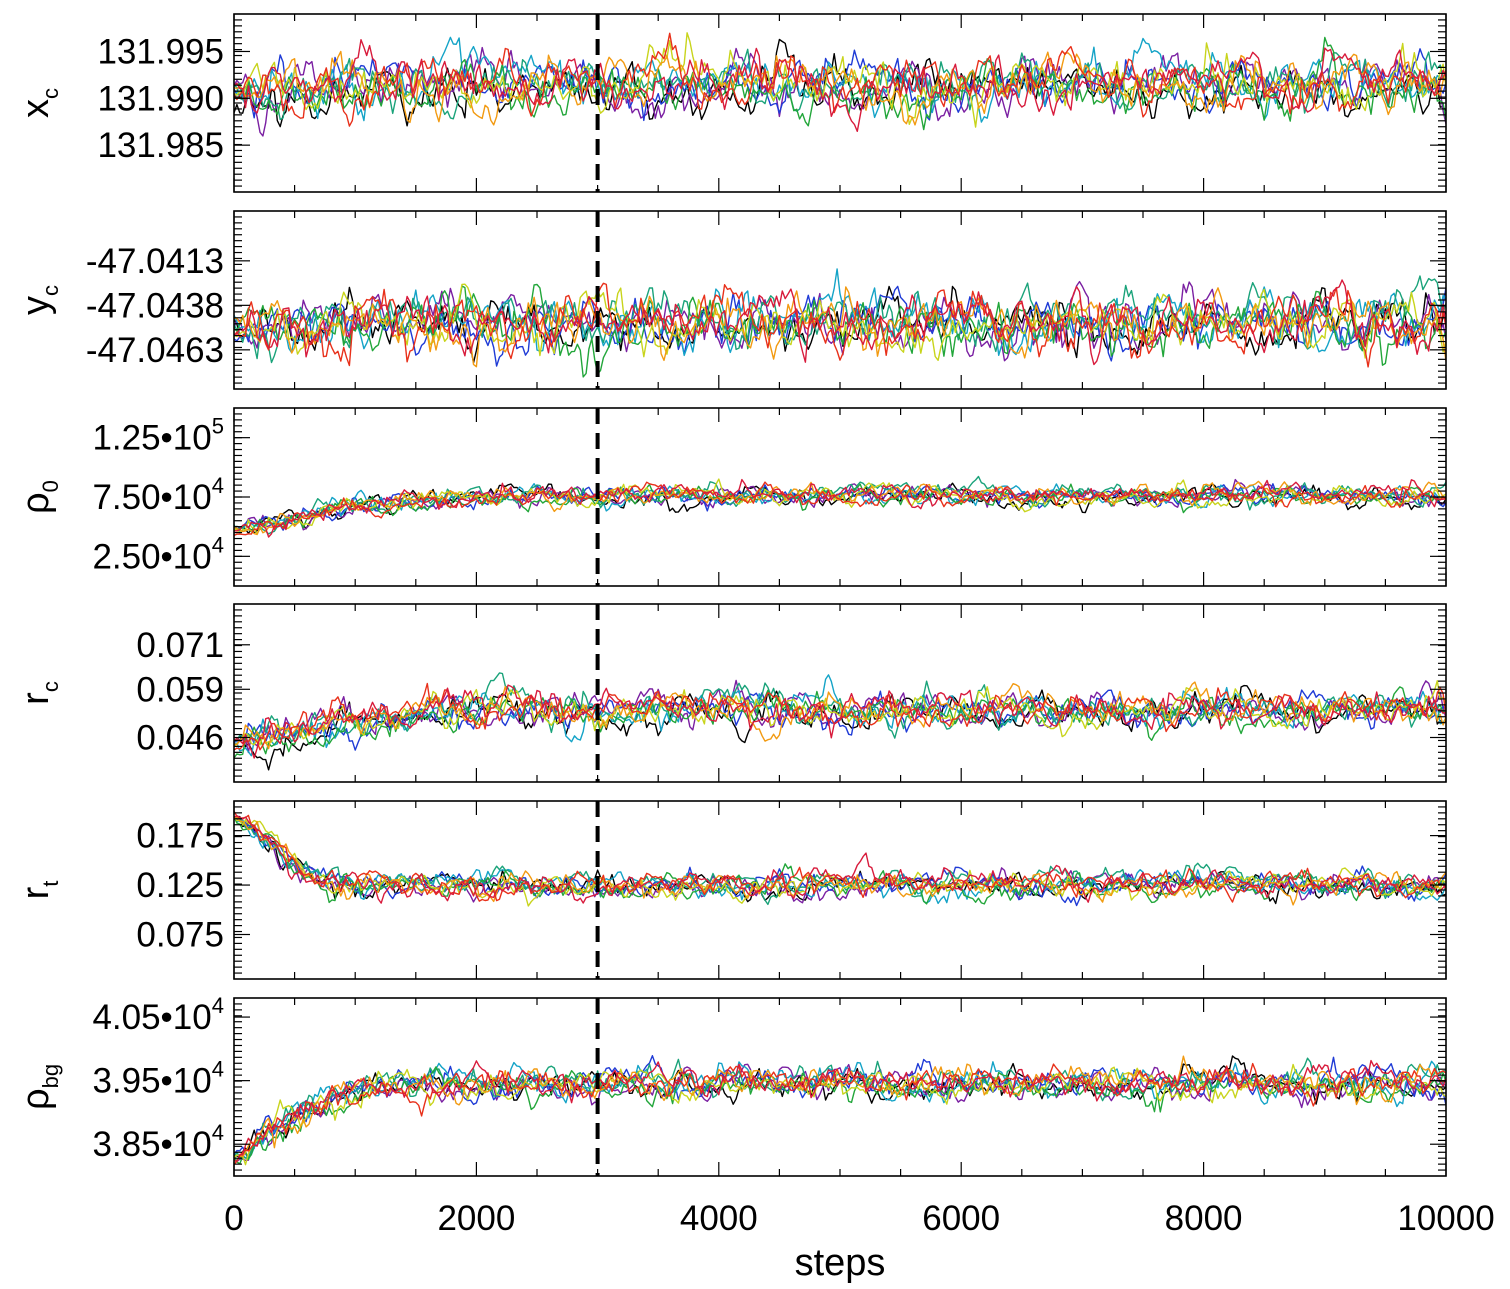 The height and width of the screenshot is (1289, 1510). I want to click on panel-rc: 0.071 0.059 0.046 rc, so click(731, 693).